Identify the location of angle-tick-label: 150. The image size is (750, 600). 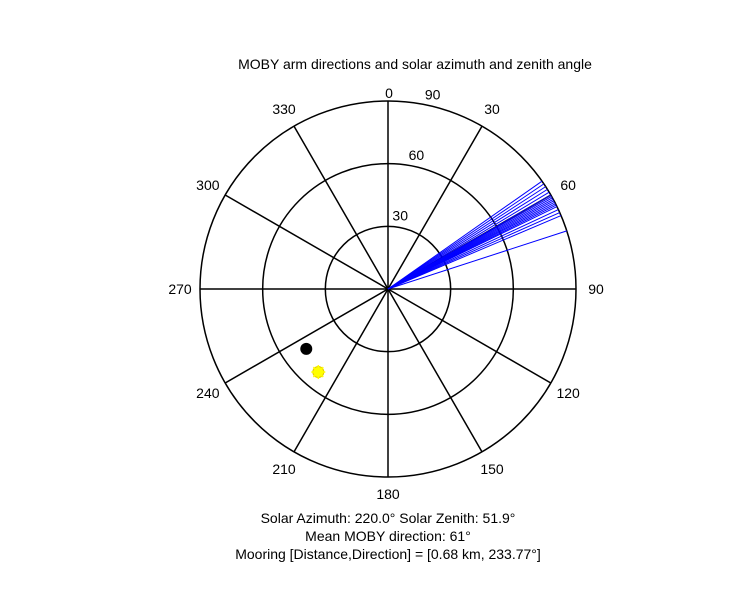
(492, 469).